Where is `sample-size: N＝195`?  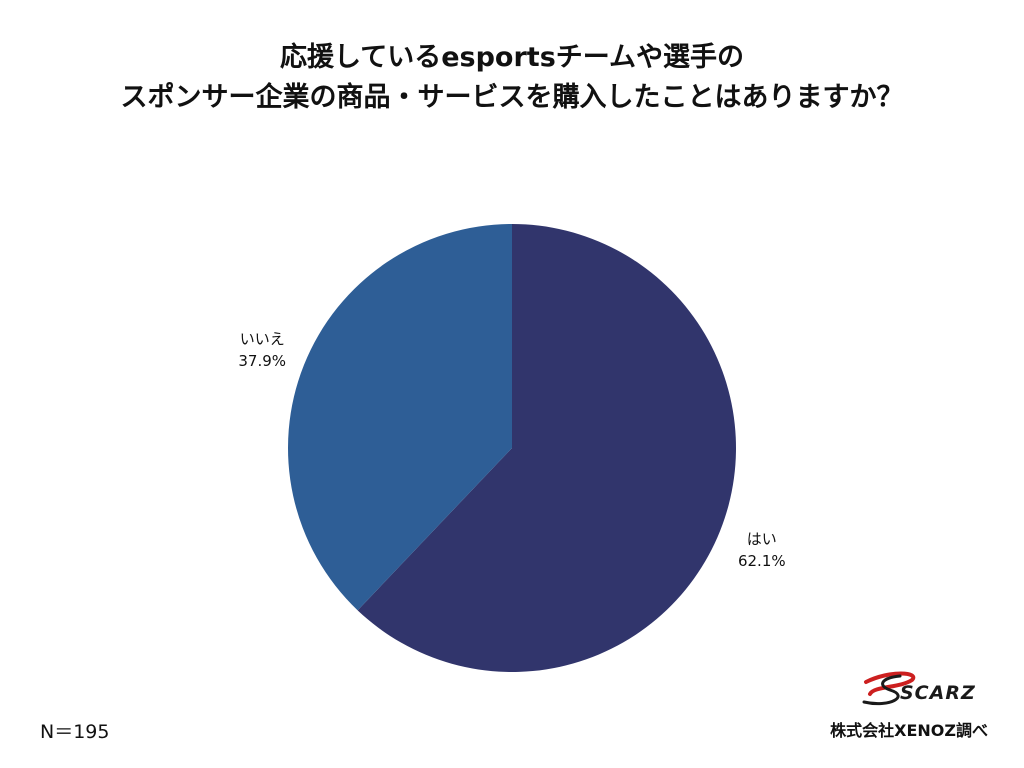 sample-size: N＝195 is located at coordinates (75, 732).